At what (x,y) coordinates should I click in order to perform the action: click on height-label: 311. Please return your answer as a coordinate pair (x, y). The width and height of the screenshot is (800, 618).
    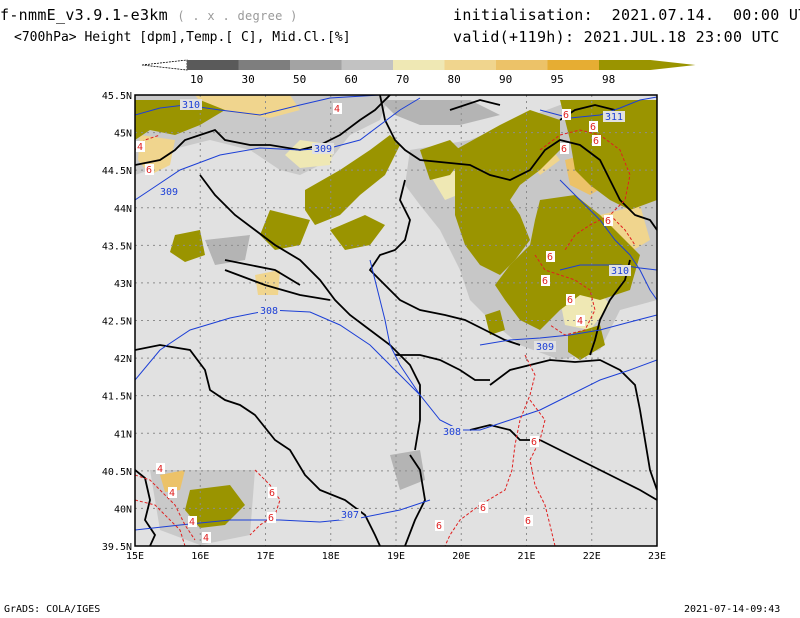
    Looking at the image, I should click on (614, 117).